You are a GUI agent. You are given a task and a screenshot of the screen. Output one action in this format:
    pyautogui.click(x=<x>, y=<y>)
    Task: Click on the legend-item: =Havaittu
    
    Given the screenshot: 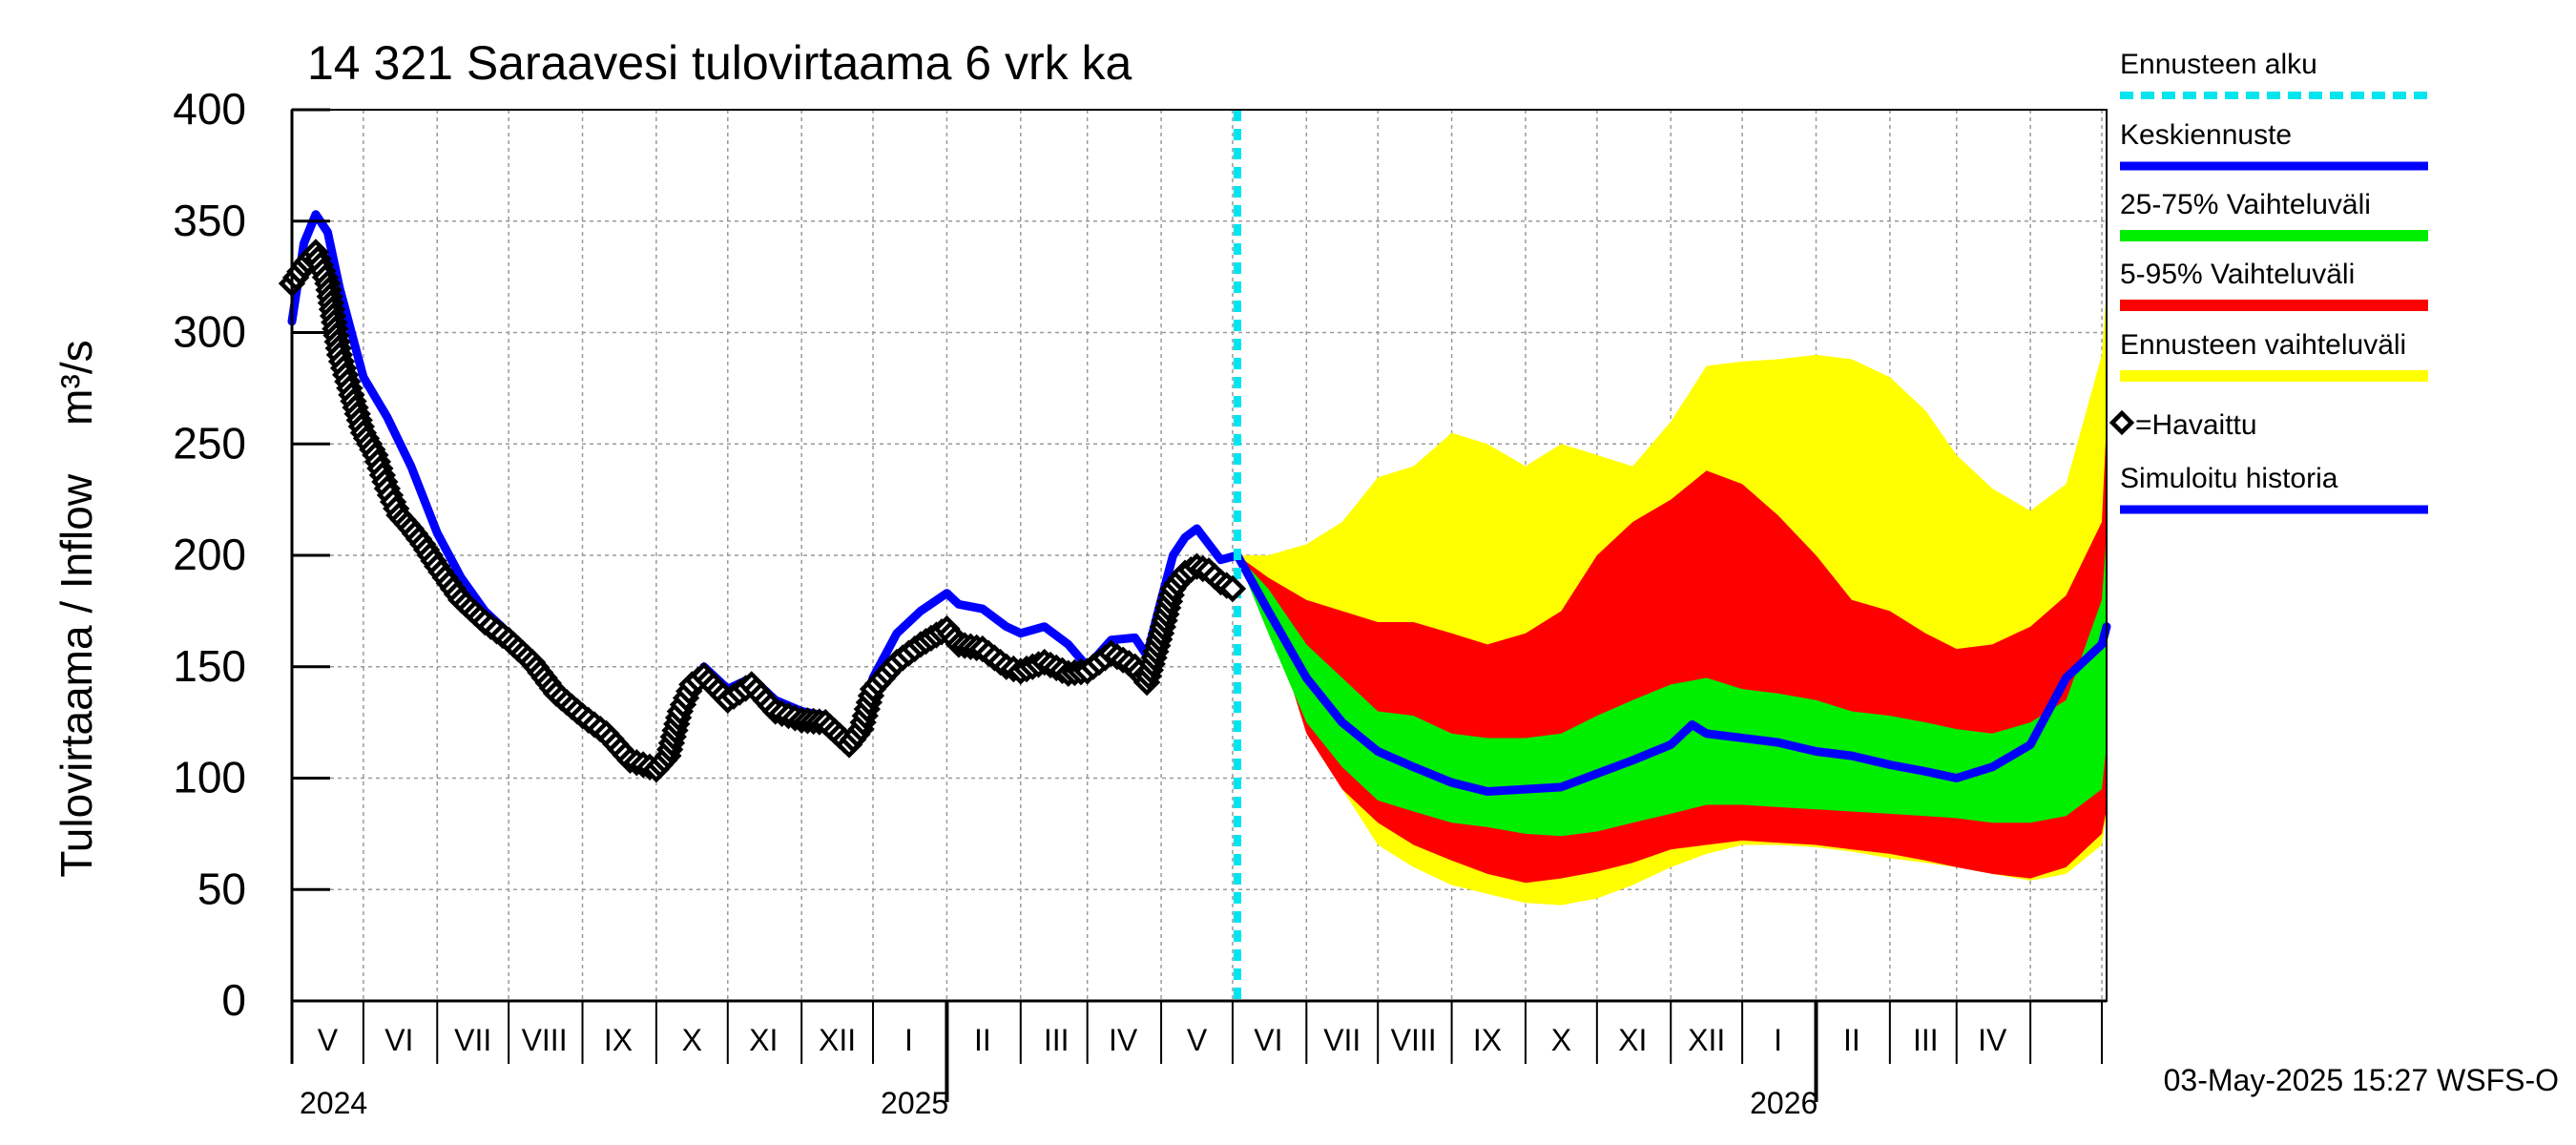 What is the action you would take?
    pyautogui.click(x=2183, y=425)
    